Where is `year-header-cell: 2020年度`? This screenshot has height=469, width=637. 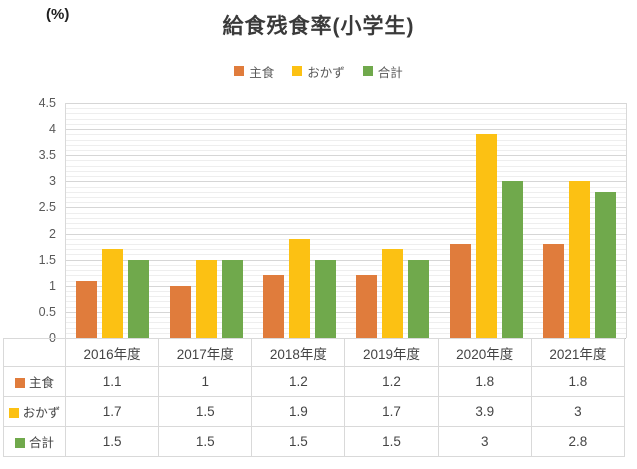
year-header-cell: 2020年度 is located at coordinates (484, 352).